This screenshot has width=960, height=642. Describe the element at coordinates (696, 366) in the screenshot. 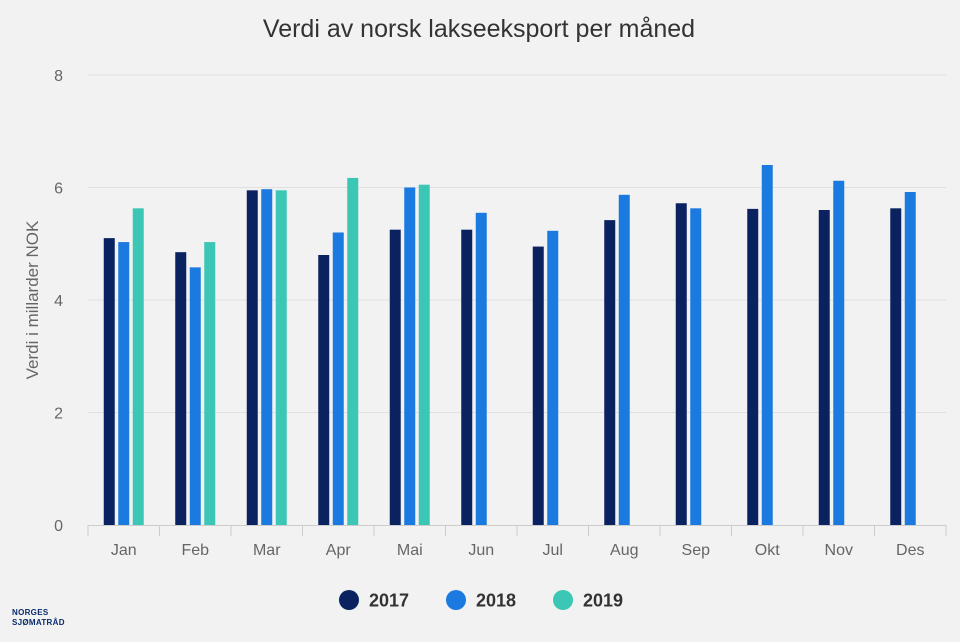

I see `bar-2018-sep` at that location.